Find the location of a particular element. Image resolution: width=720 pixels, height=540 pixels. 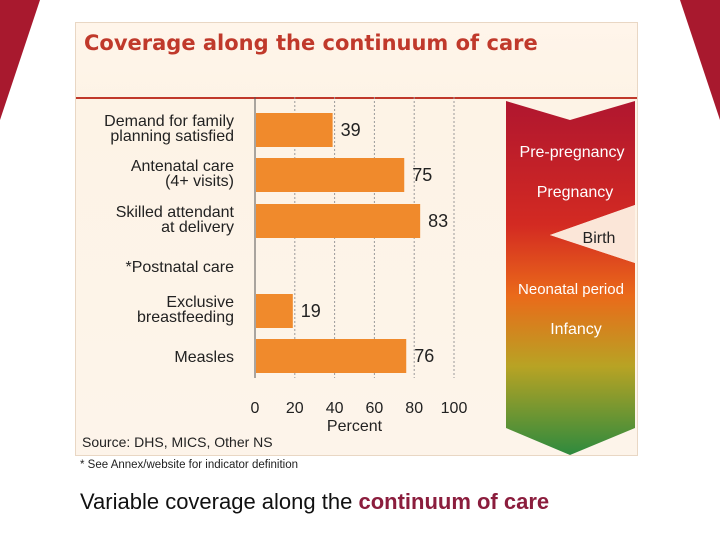

slide-accent-right is located at coordinates (700, 60).